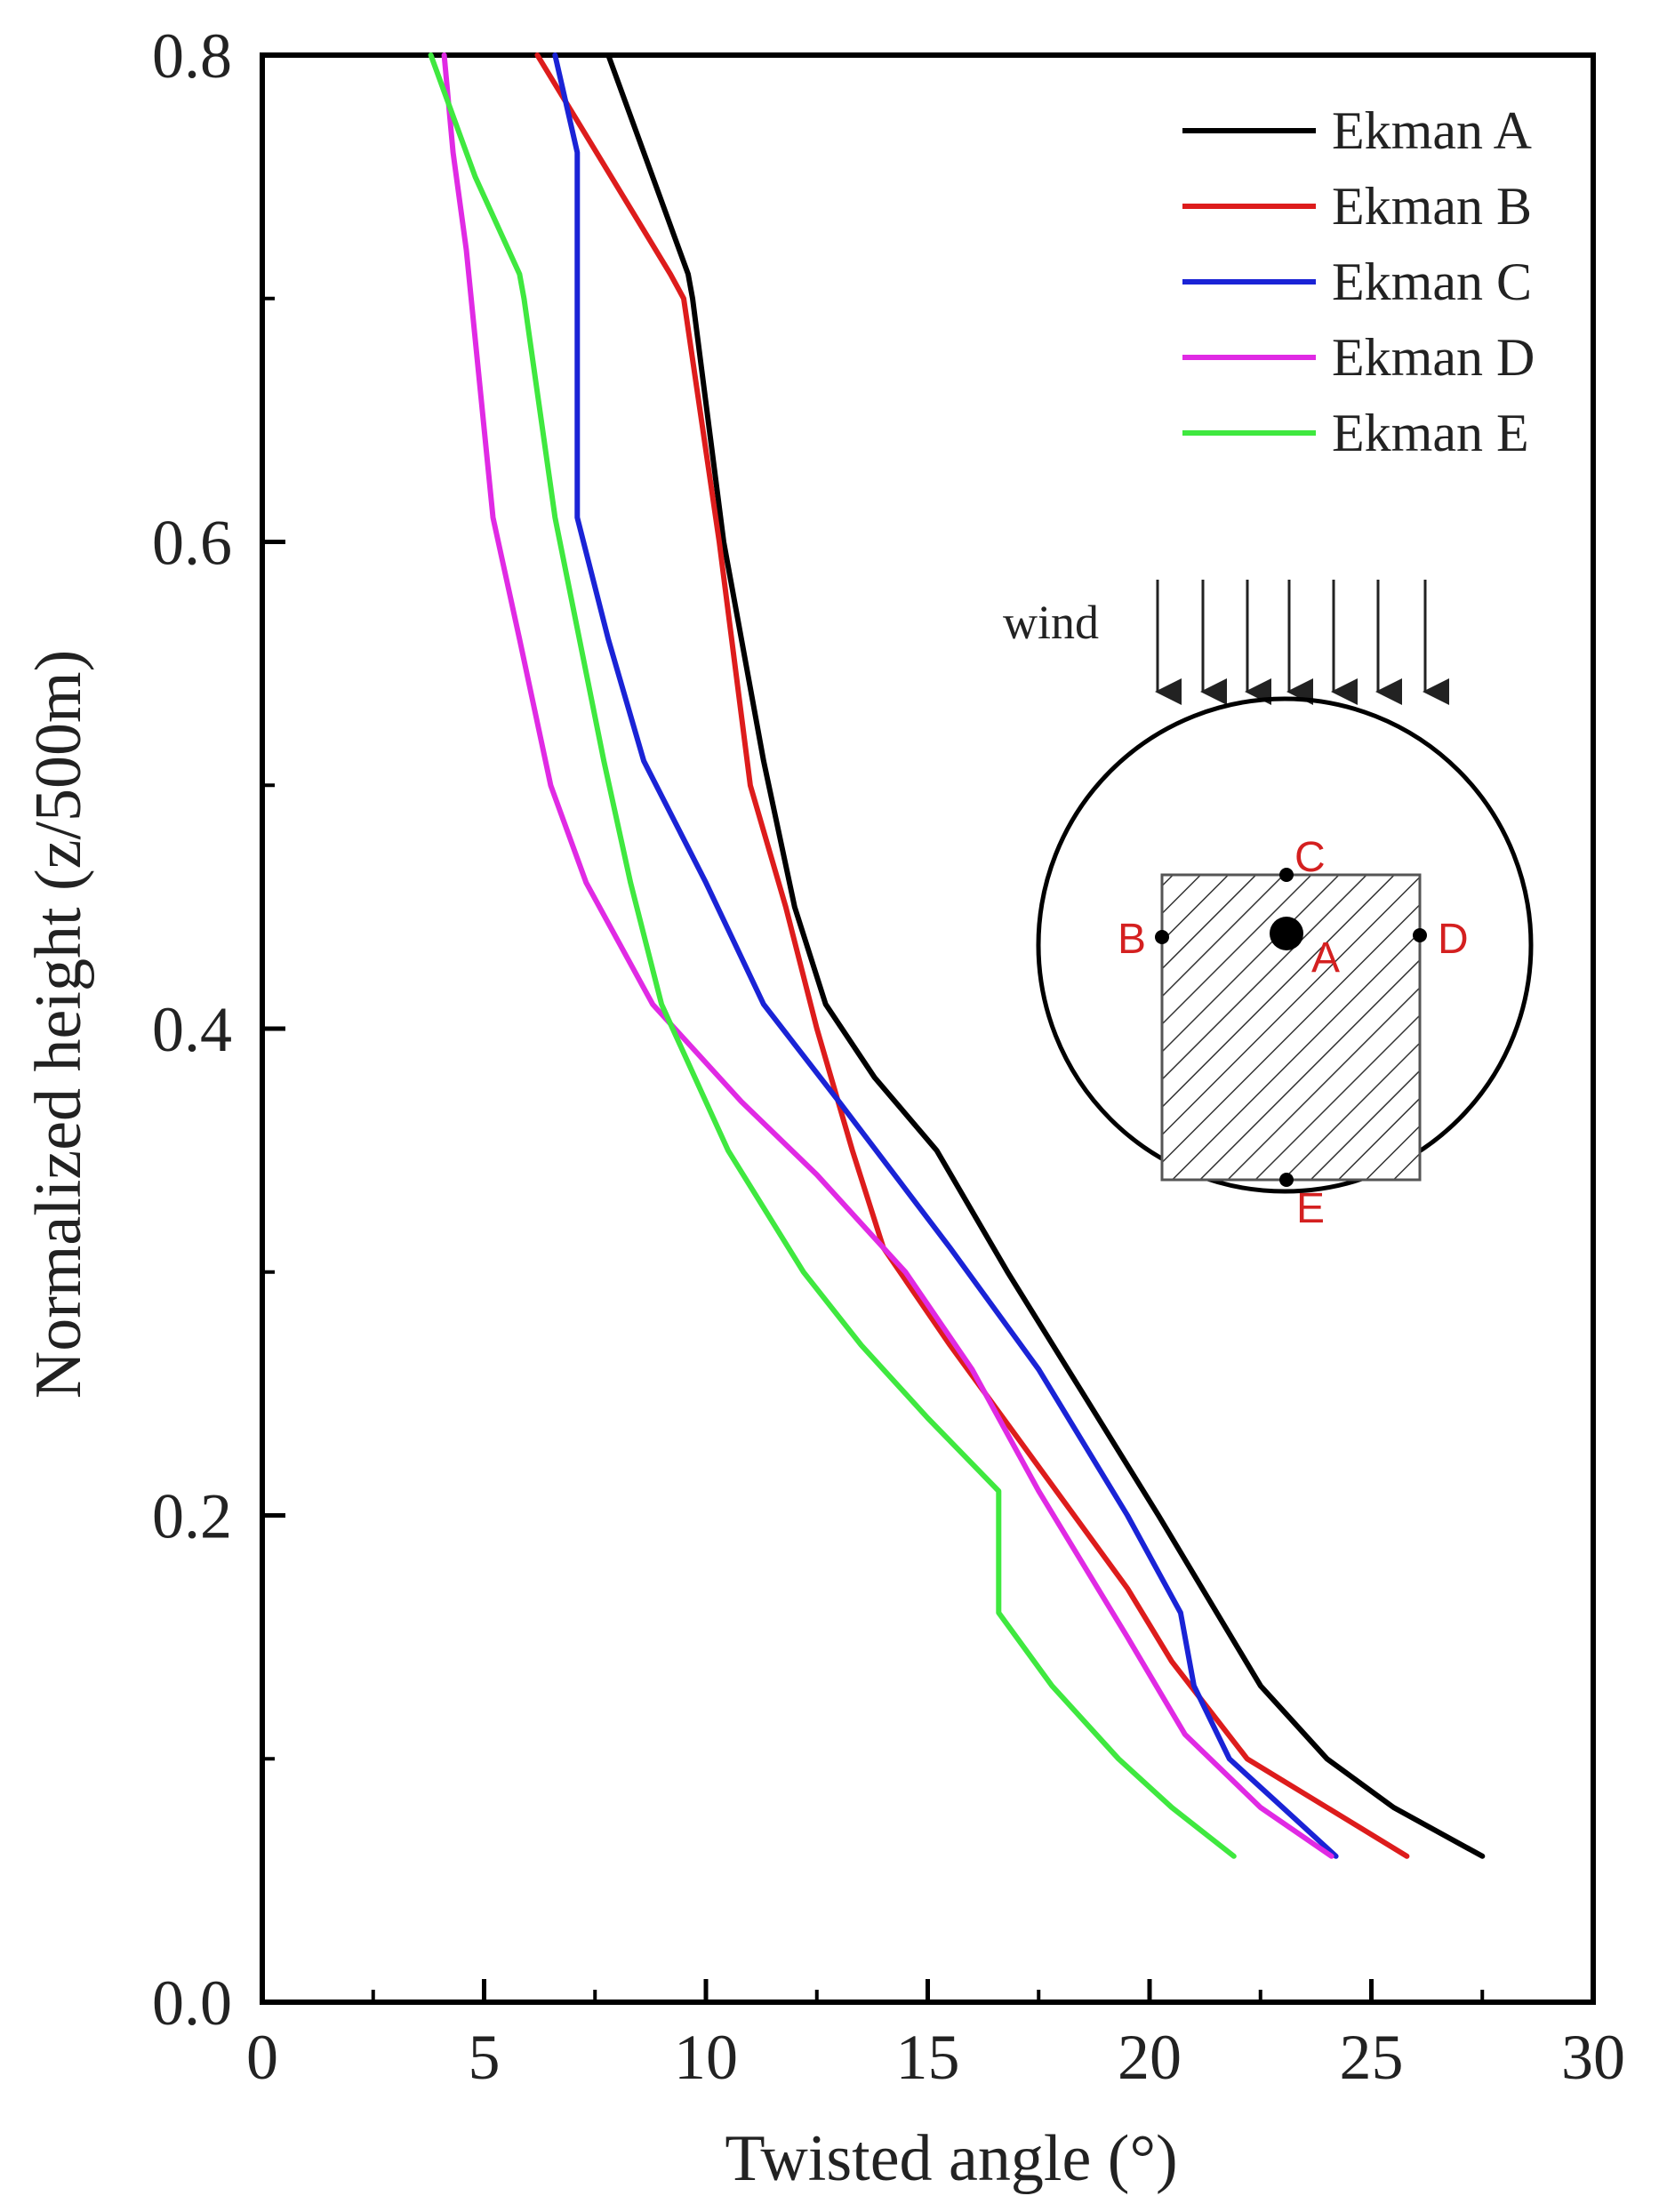  Describe the element at coordinates (951, 2158) in the screenshot. I see `x-axis-title: Twisted angle (°)` at that location.